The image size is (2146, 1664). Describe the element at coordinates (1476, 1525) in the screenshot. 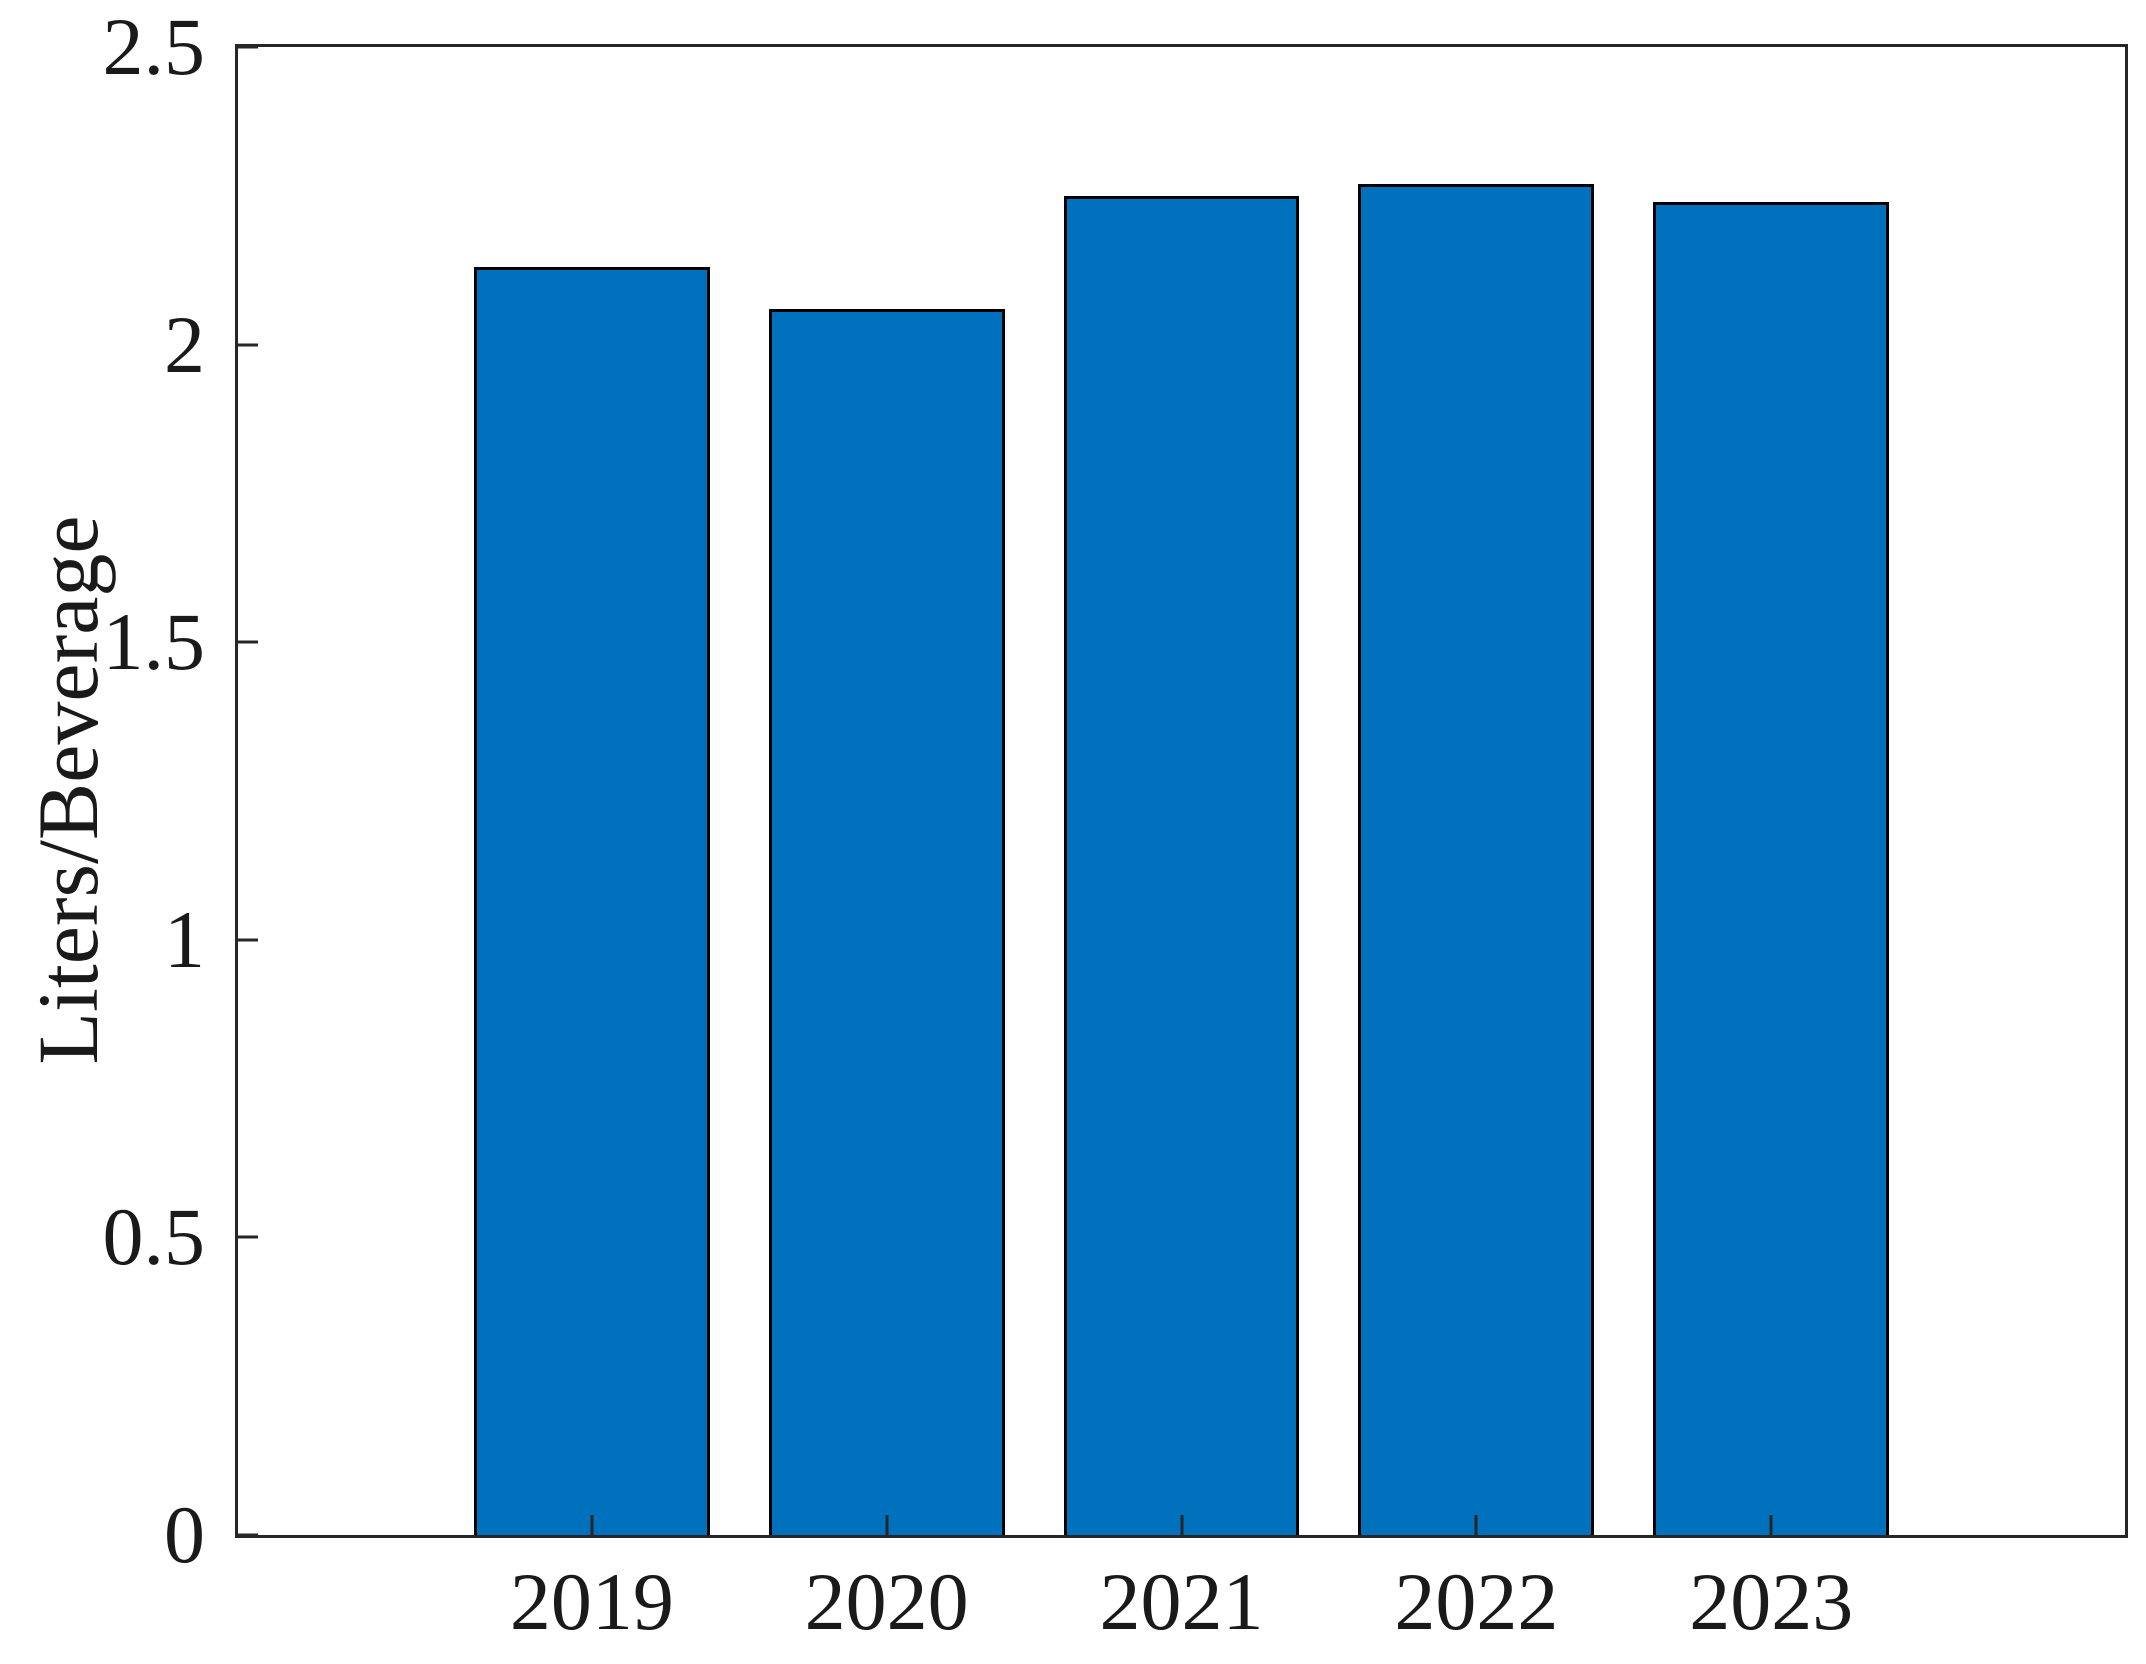

I see `x-tick-2022` at that location.